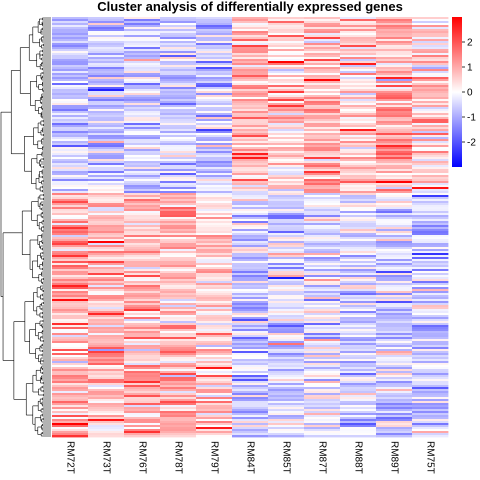 The image size is (480, 480). Describe the element at coordinates (470, 93) in the screenshot. I see `legend-tick-label: 0` at that location.